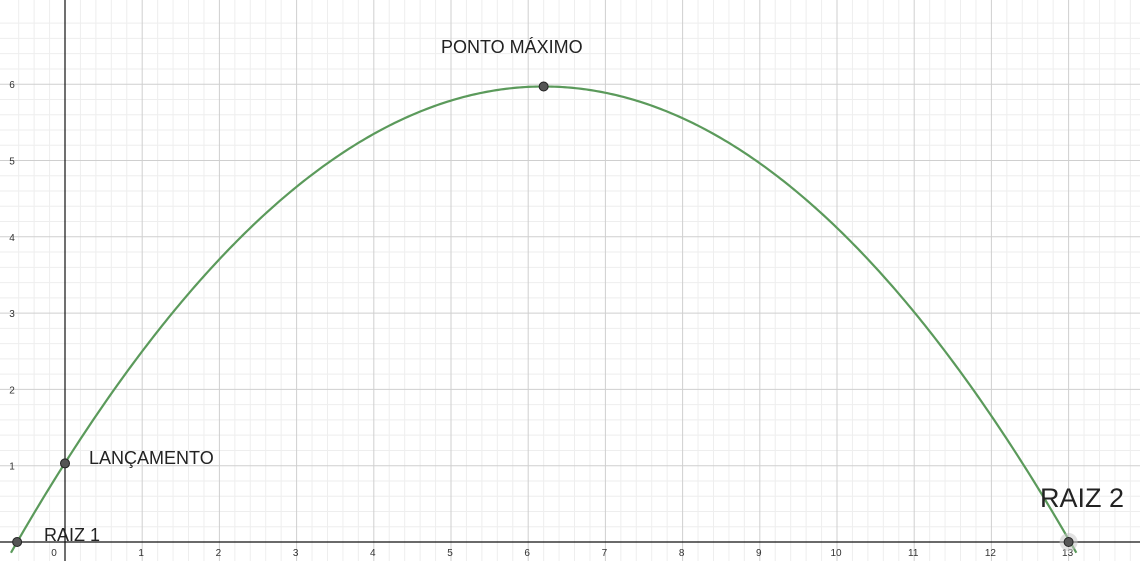 This screenshot has height=561, width=1140. Describe the element at coordinates (12, 85) in the screenshot. I see `y-tick-label: 6` at that location.